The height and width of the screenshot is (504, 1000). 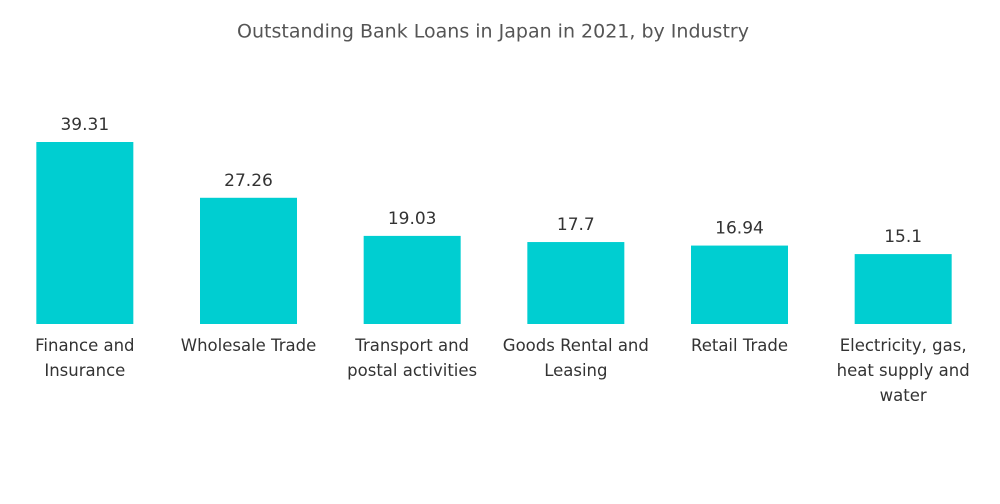 I want to click on x-tick-label: Goods Rental and Leasing, so click(x=575, y=358).